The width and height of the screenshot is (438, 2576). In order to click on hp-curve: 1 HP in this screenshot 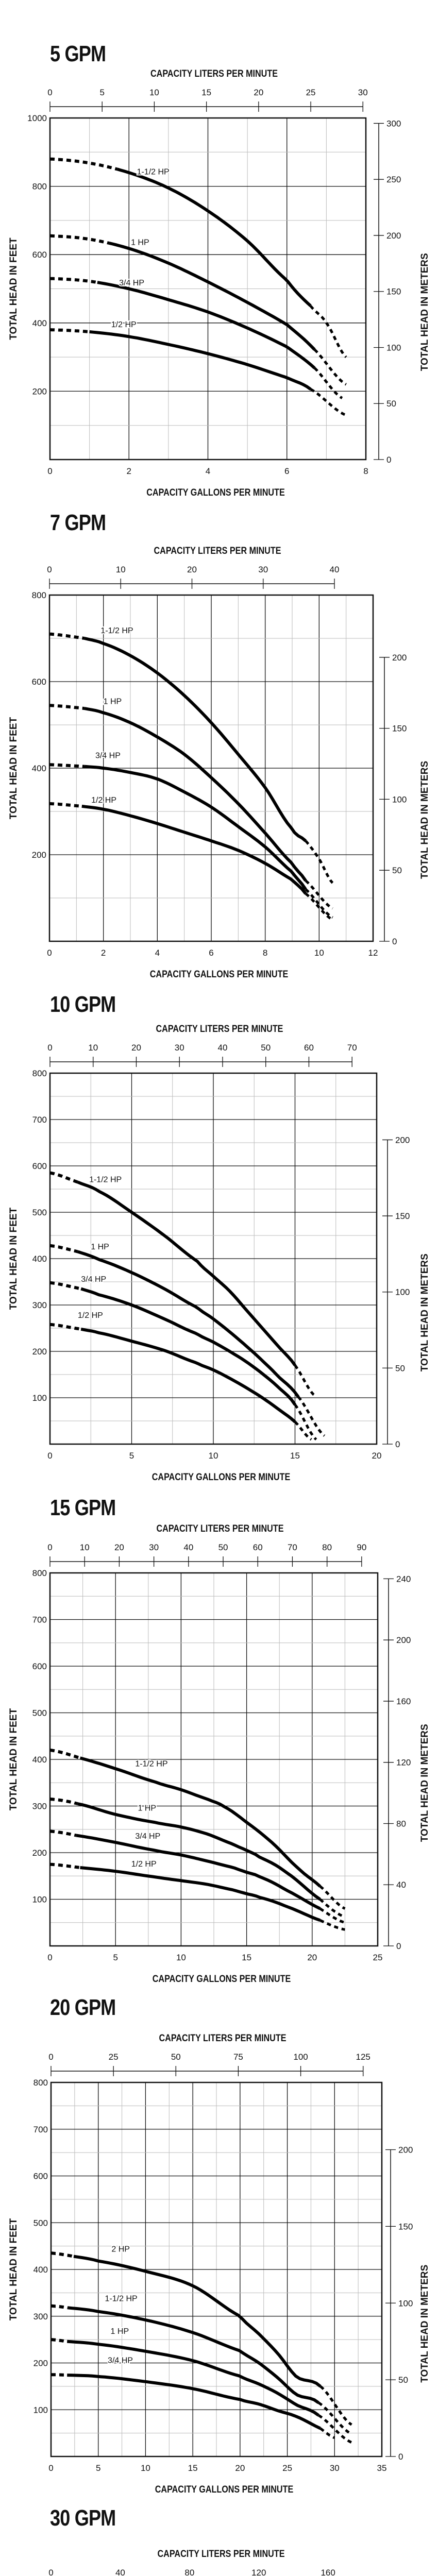, I will do `click(197, 1858)`.